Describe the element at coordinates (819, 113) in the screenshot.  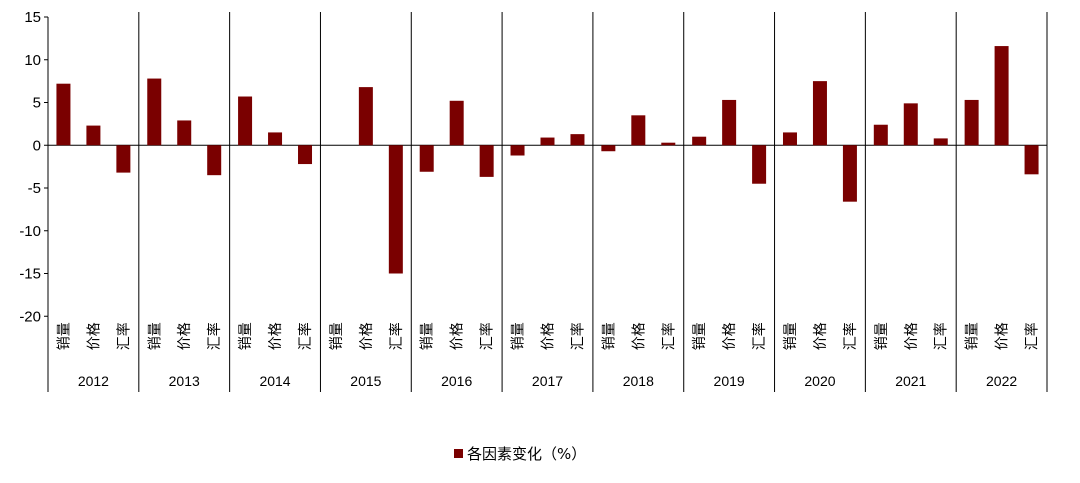
I see `bar-2020-价格` at that location.